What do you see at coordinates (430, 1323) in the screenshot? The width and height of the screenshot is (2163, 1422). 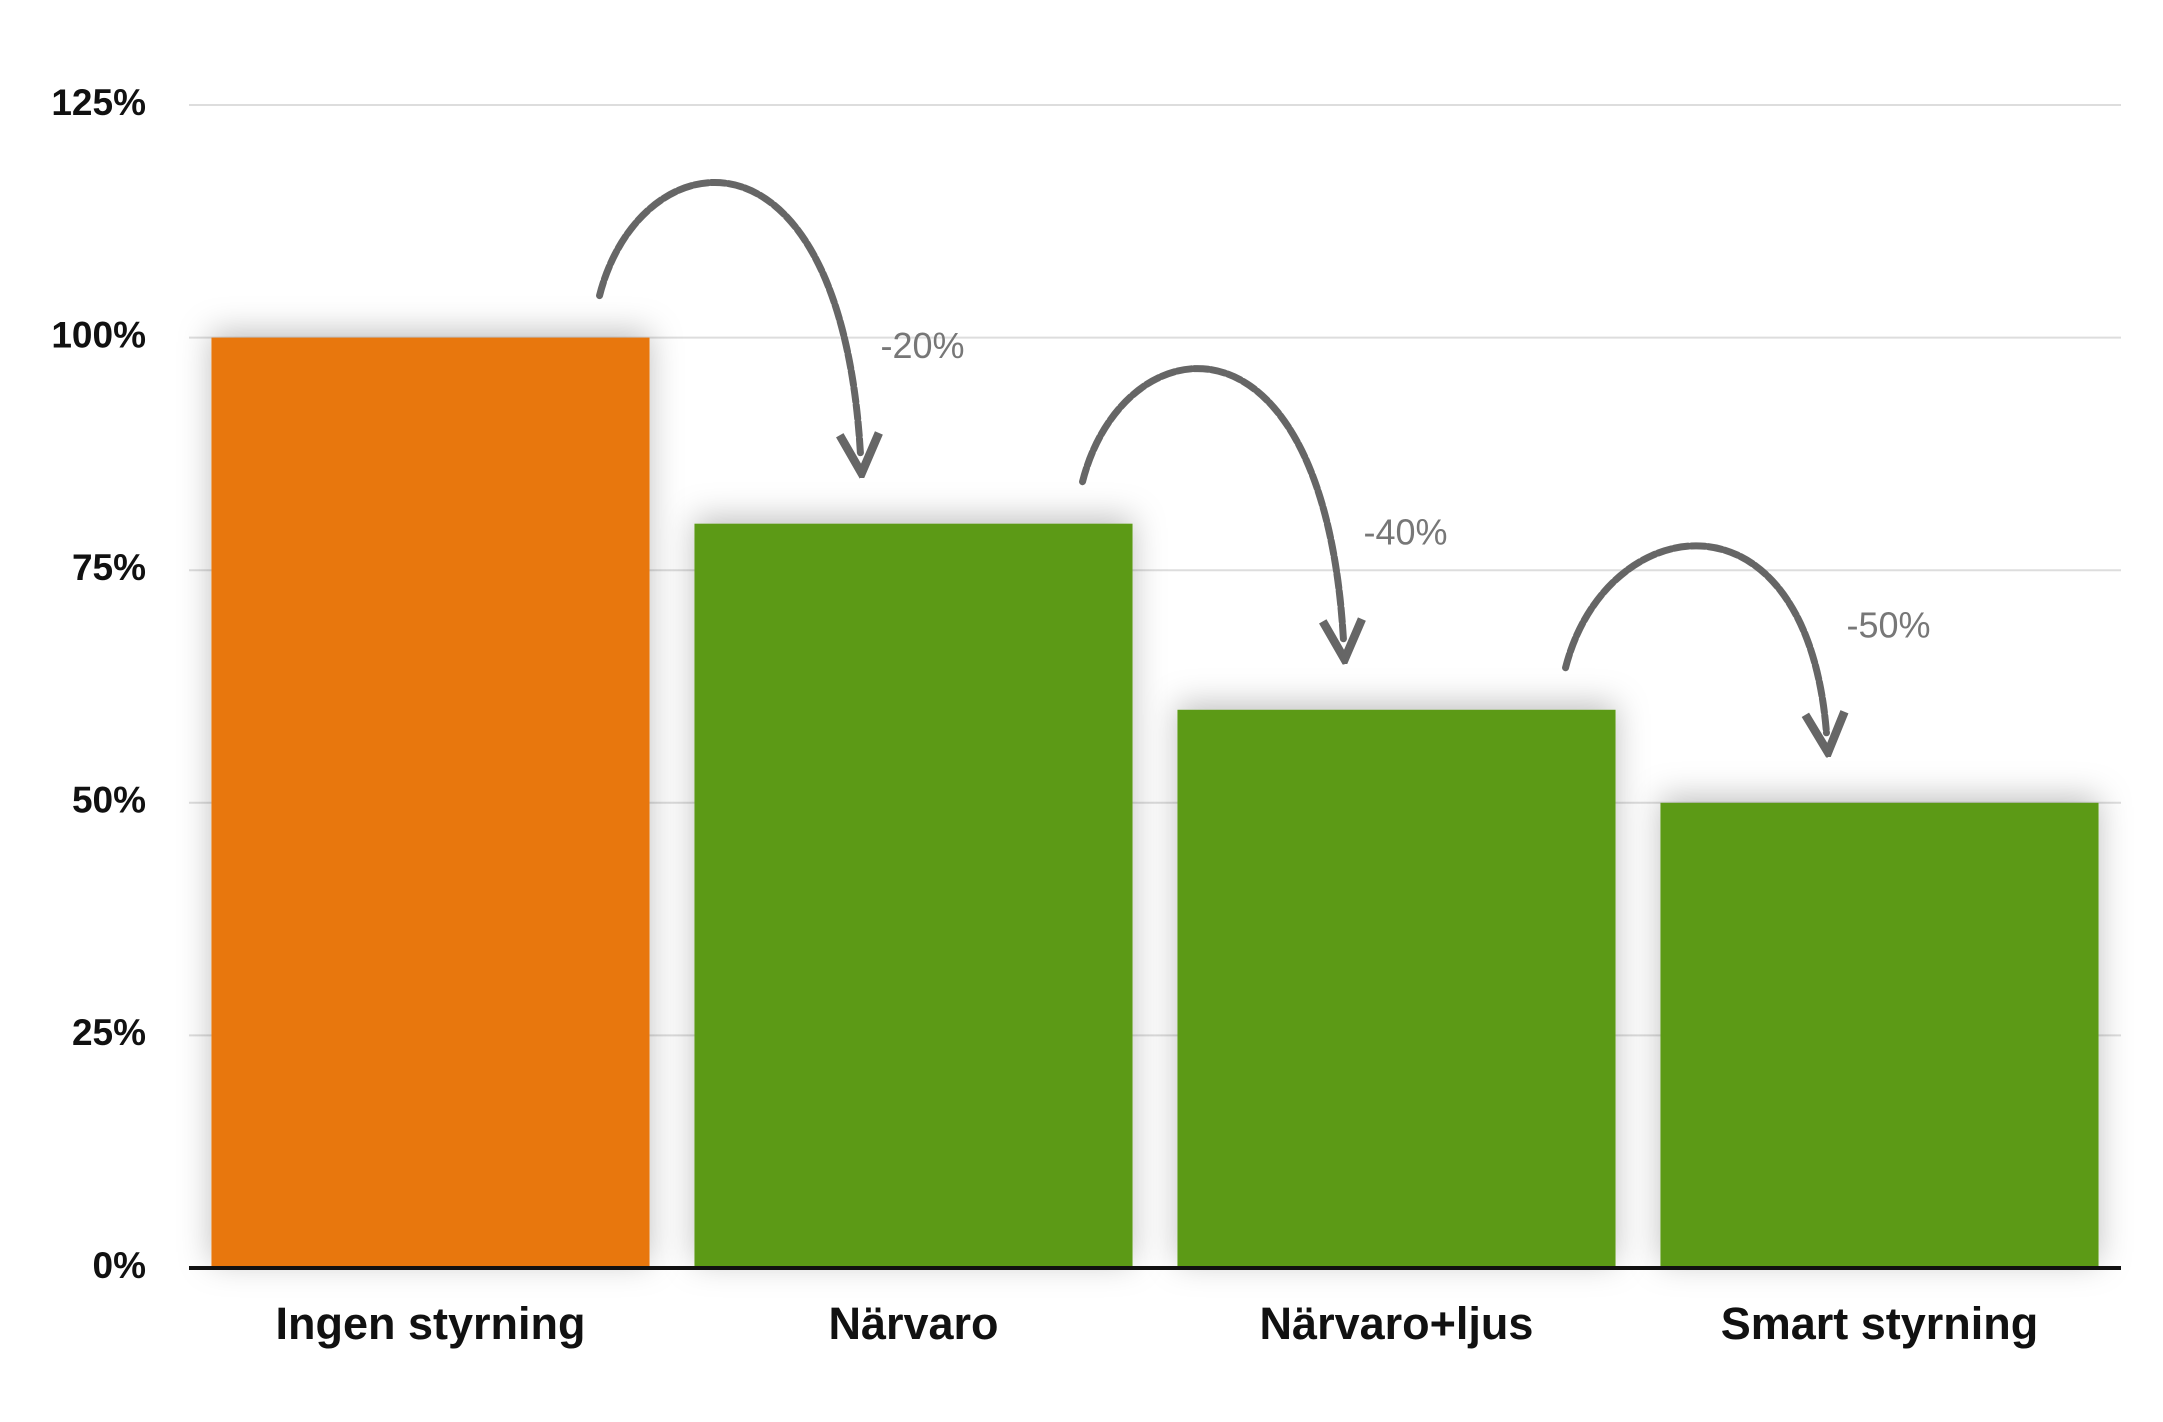 I see `x-tick-label: Ingen styrning` at bounding box center [430, 1323].